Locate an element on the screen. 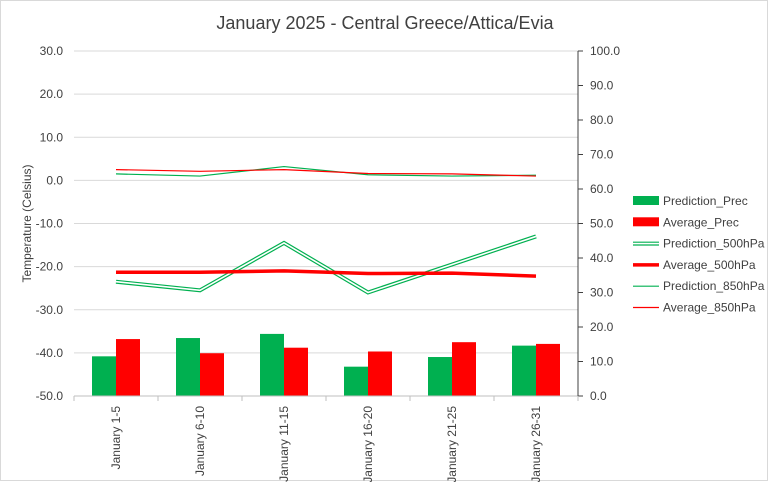 The height and width of the screenshot is (482, 768). y-right-tick-label: 50.0 is located at coordinates (602, 224).